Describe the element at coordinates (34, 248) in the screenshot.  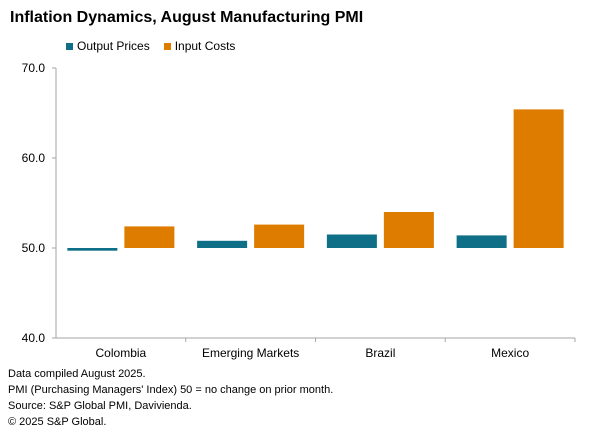
I see `y-tick-label: 50.0` at that location.